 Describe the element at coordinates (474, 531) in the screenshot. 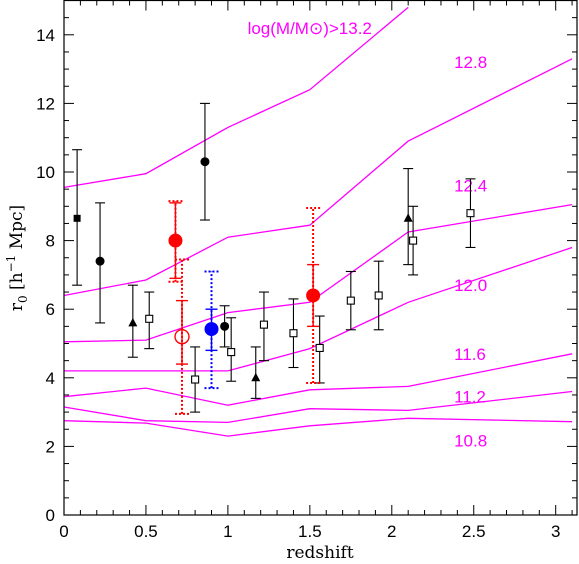

I see `x-tick-label: 2.5` at that location.